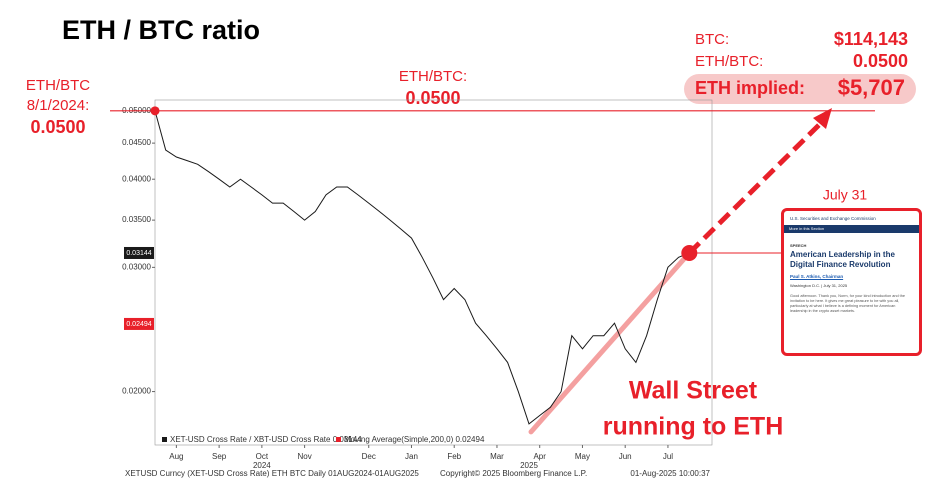 This screenshot has height=499, width=929. Describe the element at coordinates (871, 87) in the screenshot. I see `annotation-value: $5,707` at that location.